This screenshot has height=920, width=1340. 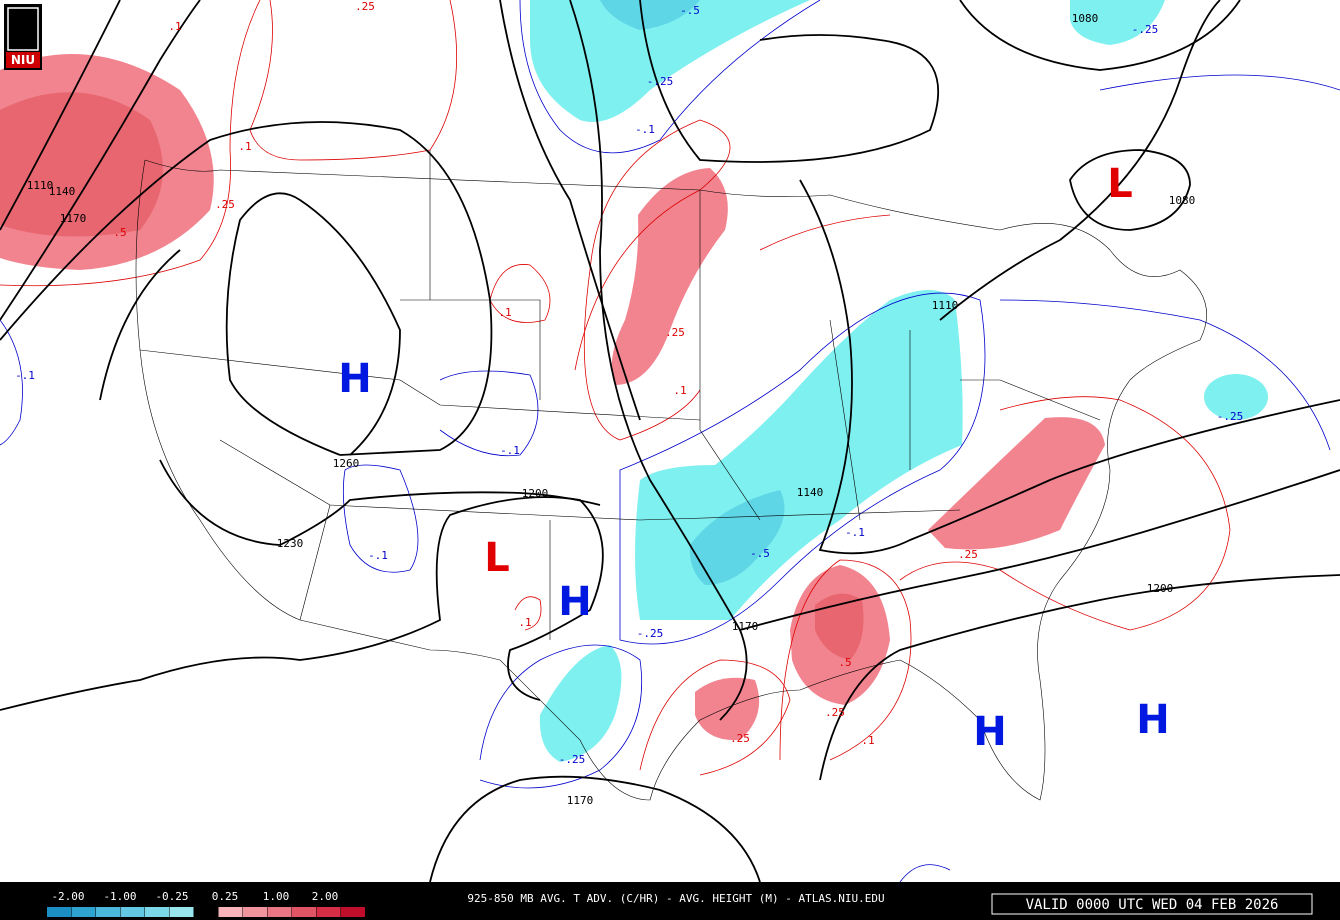 What do you see at coordinates (225, 896) in the screenshot?
I see `legend-label: 0.25` at bounding box center [225, 896].